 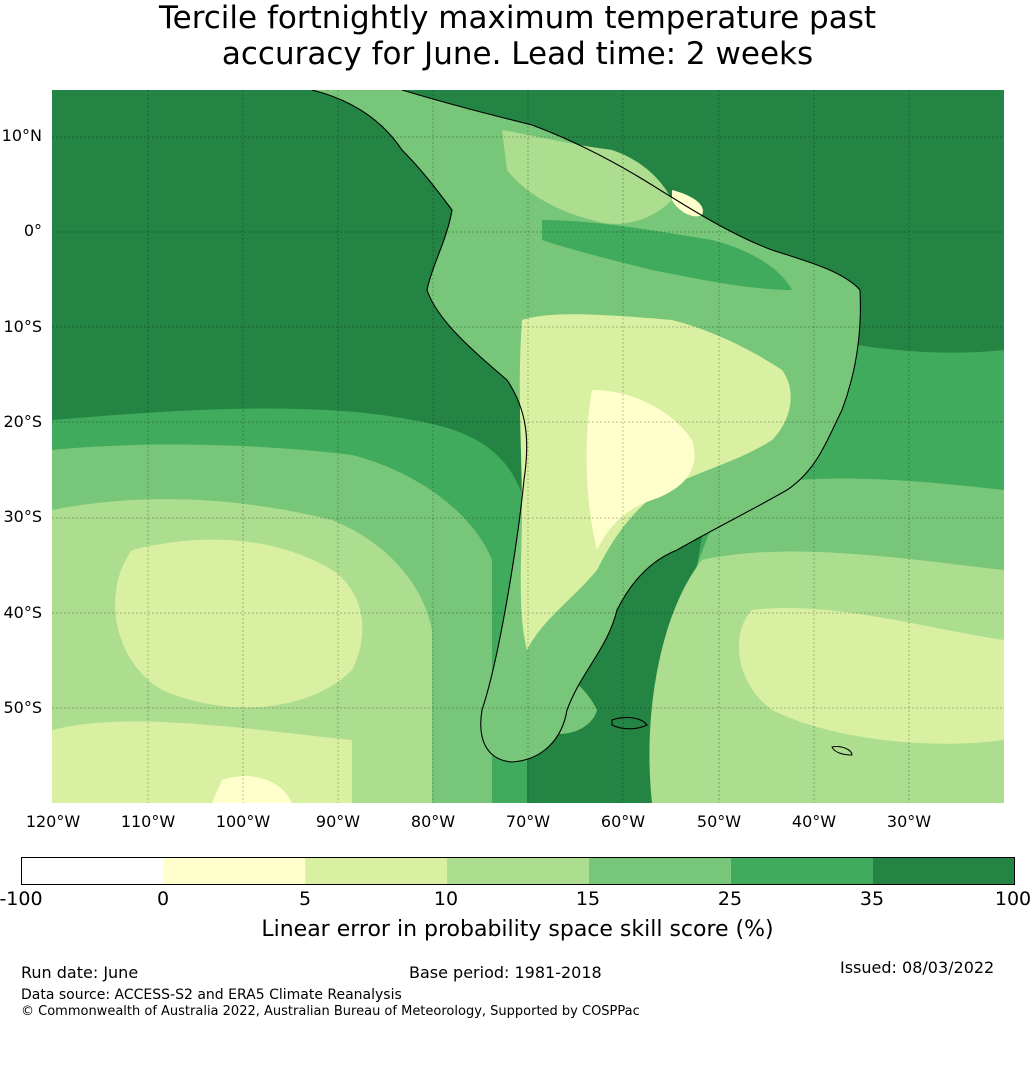 What do you see at coordinates (687, 203) in the screenshot?
I see `guiana-spot` at bounding box center [687, 203].